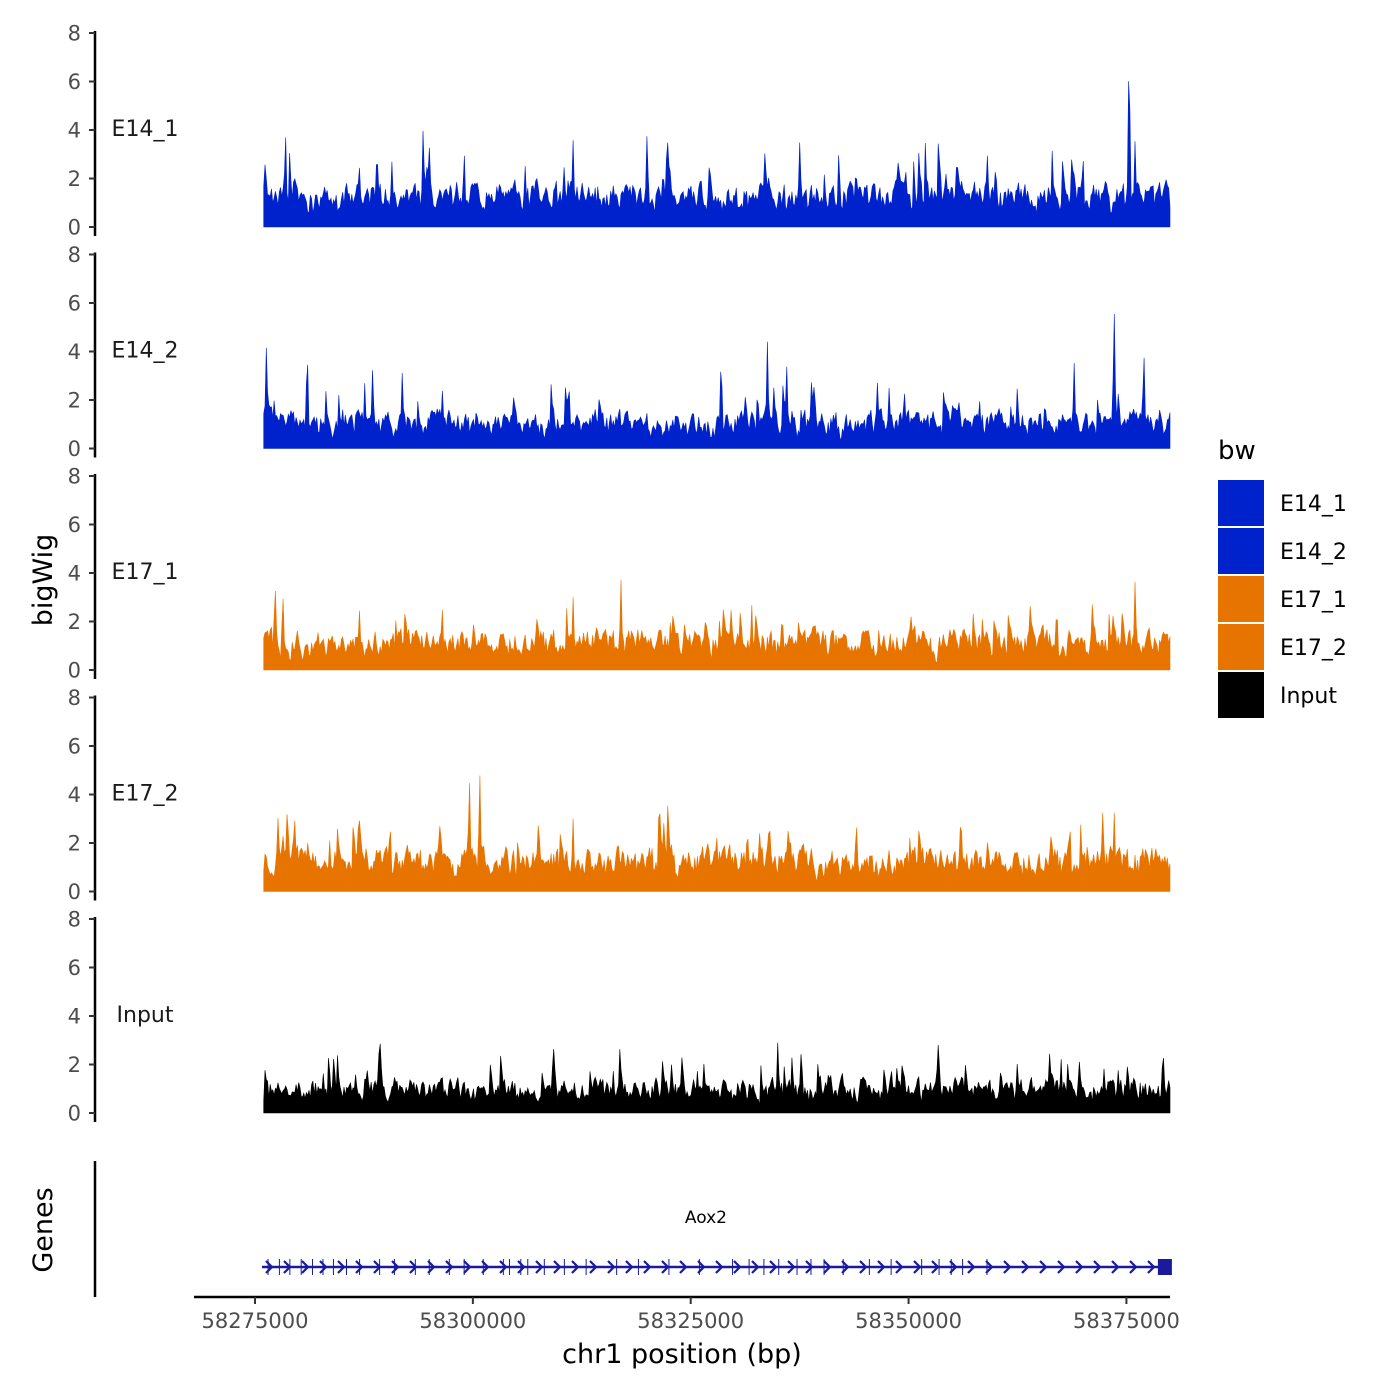 Image resolution: width=1400 pixels, height=1400 pixels. What do you see at coordinates (145, 129) in the screenshot?
I see `track-label: E14_1` at bounding box center [145, 129].